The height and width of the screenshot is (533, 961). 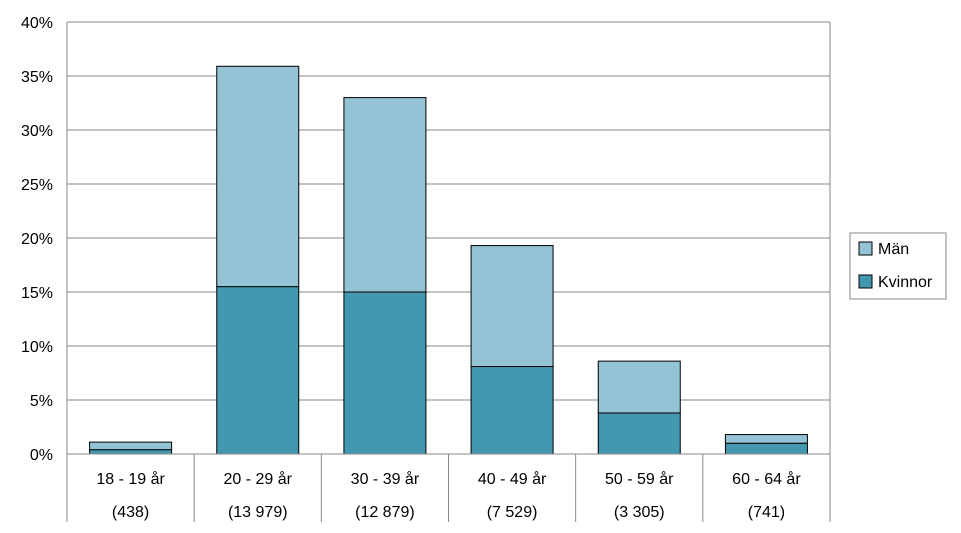 What do you see at coordinates (512, 479) in the screenshot?
I see `x-category-label: 40 - 49 år` at bounding box center [512, 479].